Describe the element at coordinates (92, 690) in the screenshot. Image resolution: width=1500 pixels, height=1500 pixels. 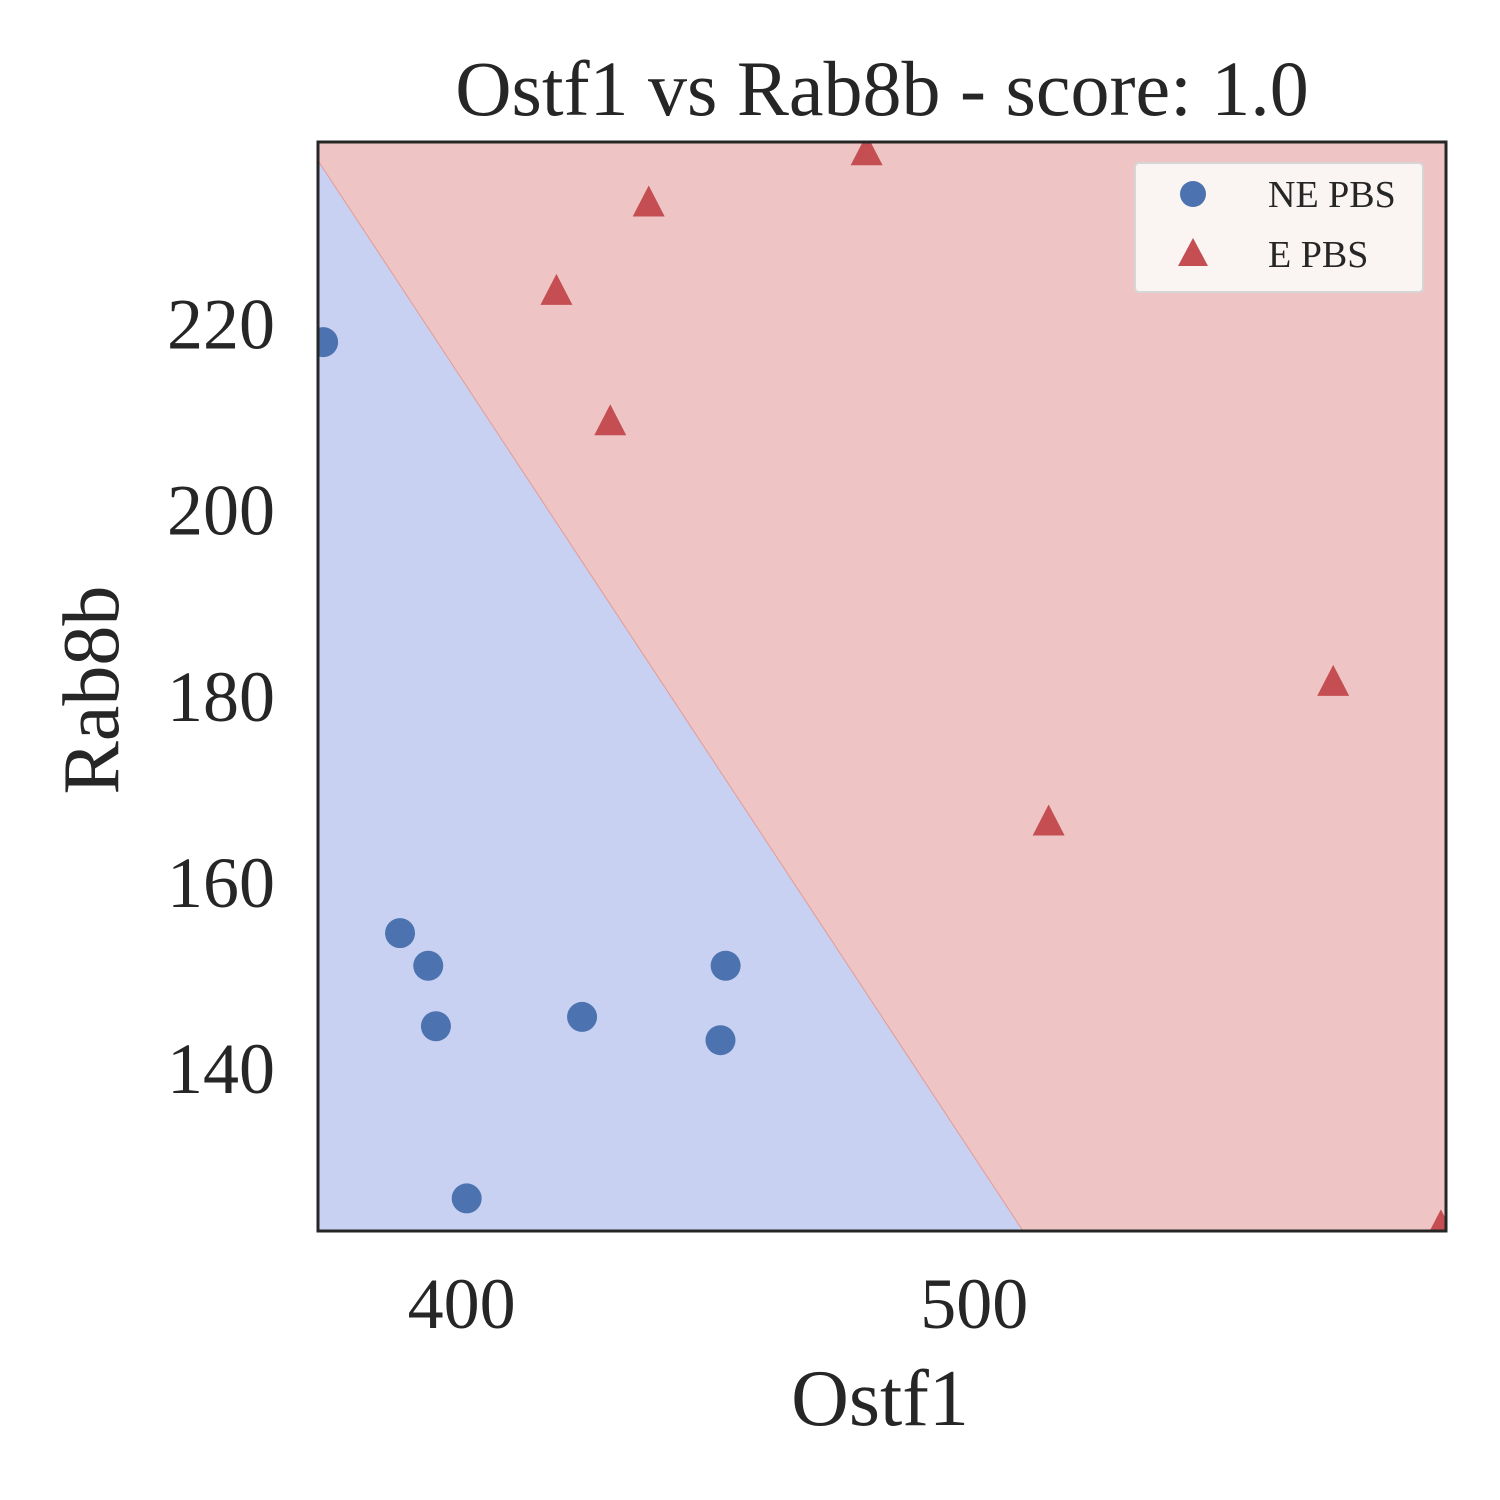
I see `y-axis-label: Rab8b` at that location.